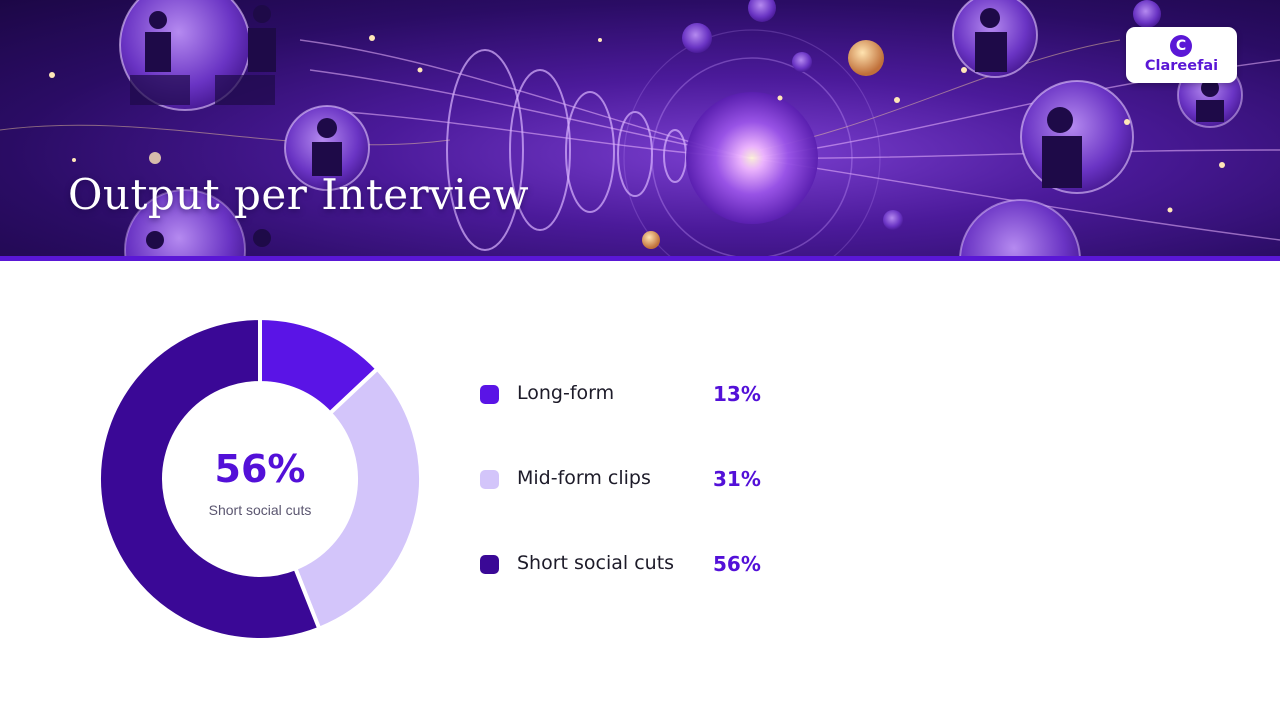 The height and width of the screenshot is (720, 1280). What do you see at coordinates (645, 395) in the screenshot?
I see `legend-item-long-form: Long-form 13%` at bounding box center [645, 395].